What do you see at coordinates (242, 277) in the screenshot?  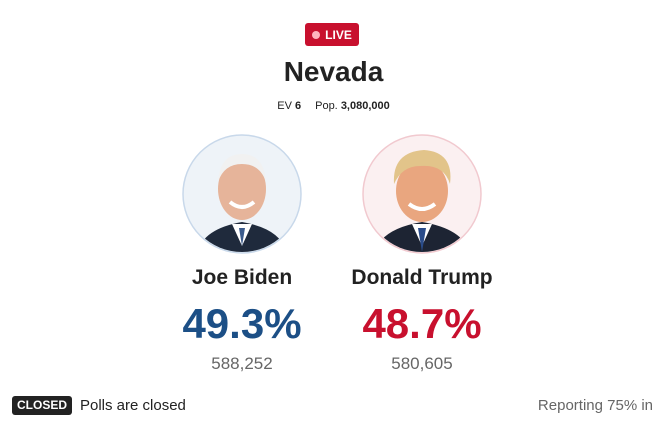 I see `candidate-name: Joe Biden` at bounding box center [242, 277].